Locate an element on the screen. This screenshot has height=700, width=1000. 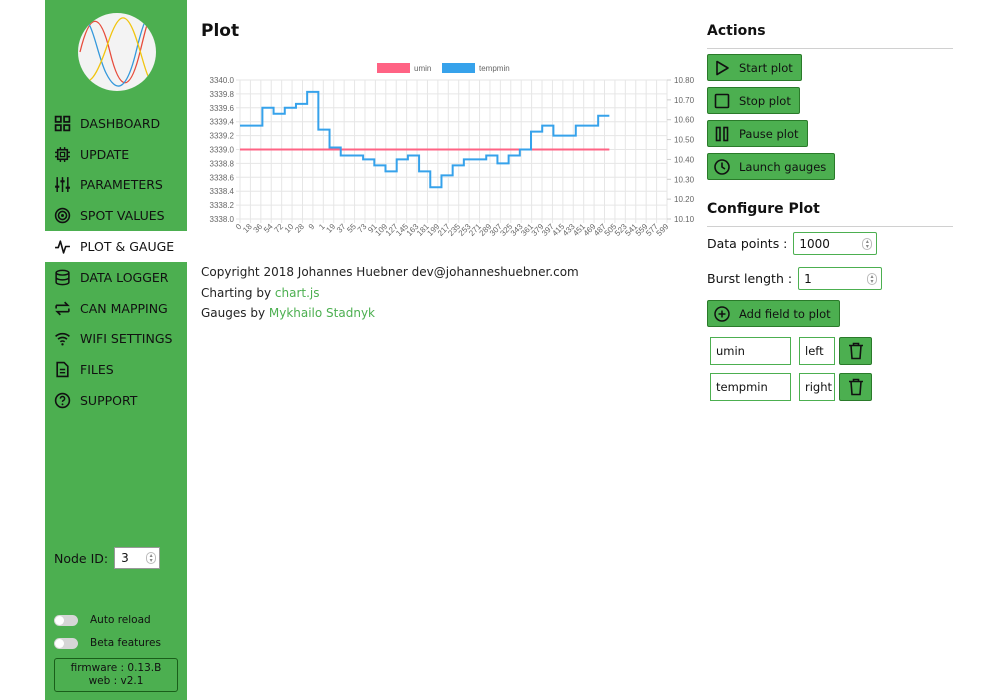
sidebar-item-files: FILES is located at coordinates (116, 369).